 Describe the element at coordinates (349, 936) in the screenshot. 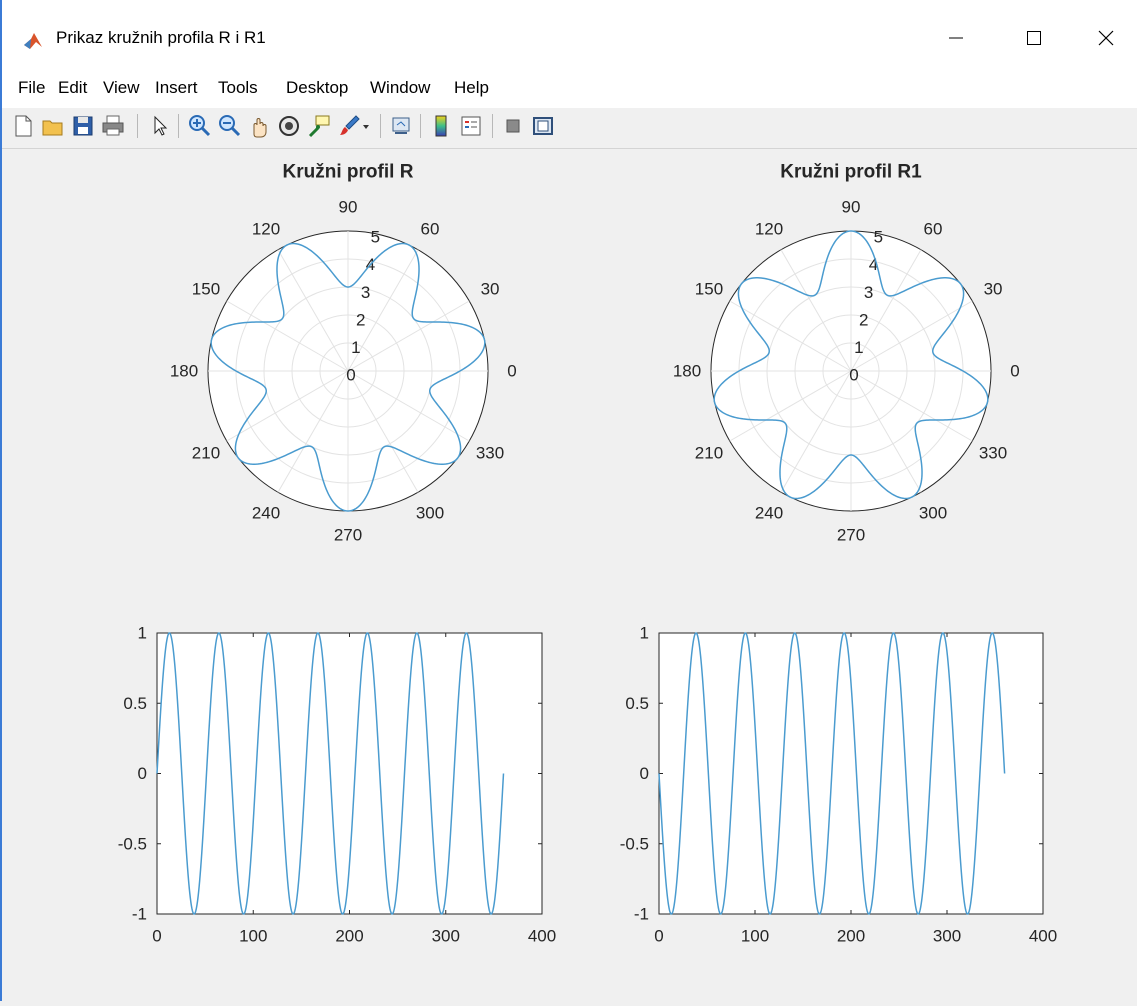

I see `x-tick-label: 200` at that location.